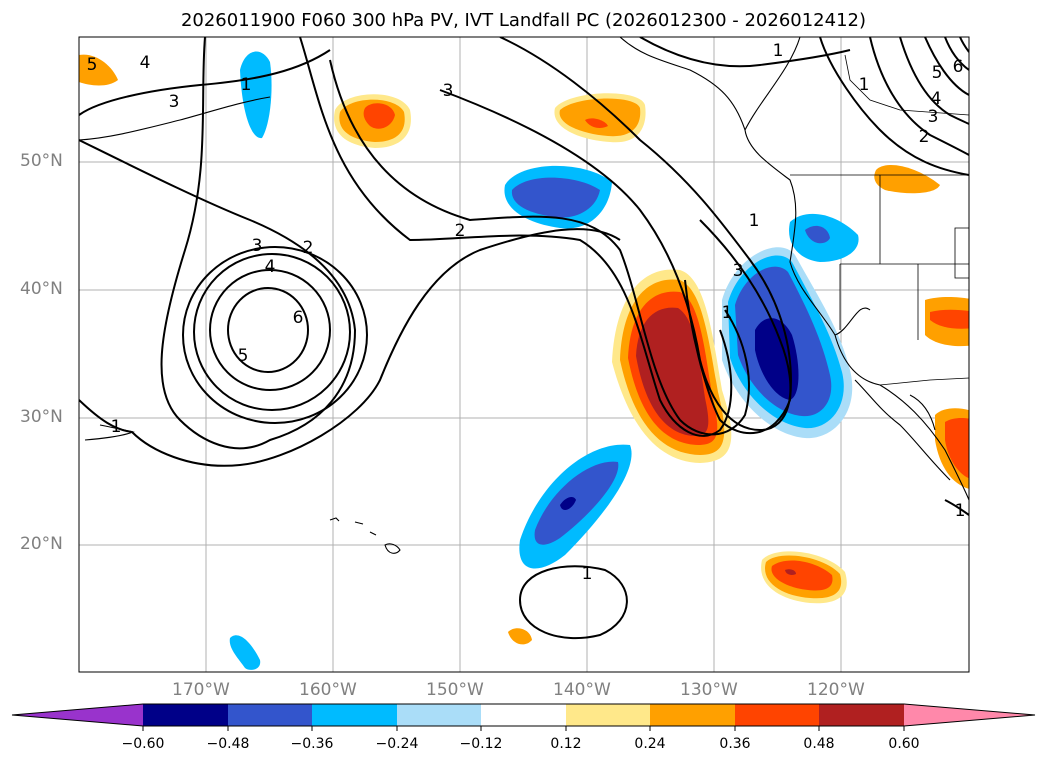 The width and height of the screenshot is (1047, 765). I want to click on lon-label: 160°W, so click(328, 690).